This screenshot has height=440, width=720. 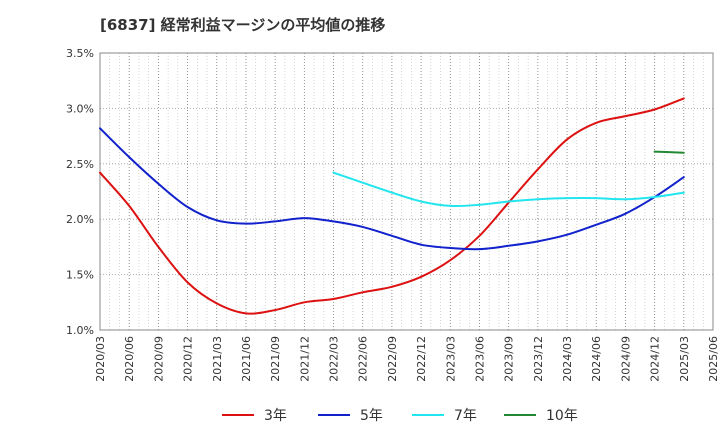 What do you see at coordinates (567, 359) in the screenshot?
I see `x-tick-label: 2024/03` at bounding box center [567, 359].